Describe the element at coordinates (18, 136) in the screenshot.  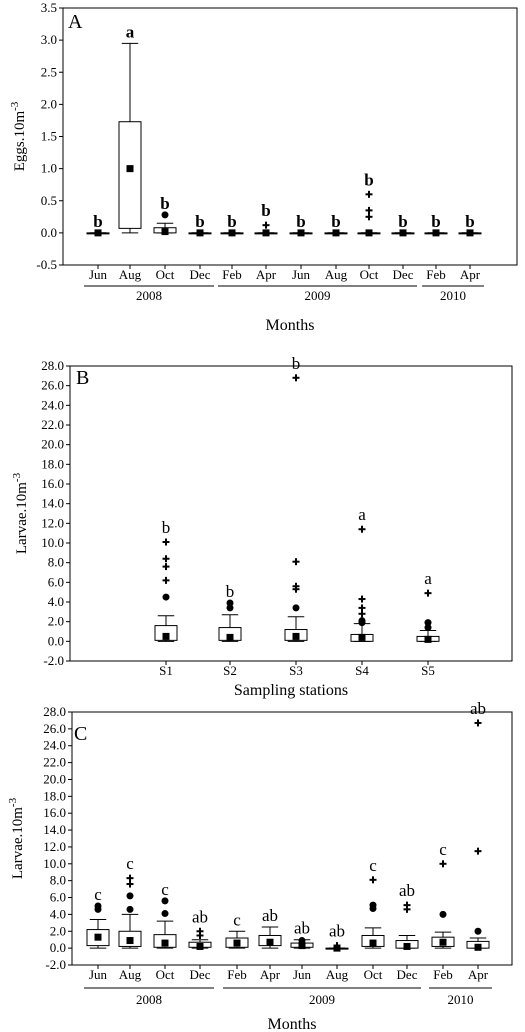
I see `panel-a-y-axis-title: Eggs.10m-3` at that location.